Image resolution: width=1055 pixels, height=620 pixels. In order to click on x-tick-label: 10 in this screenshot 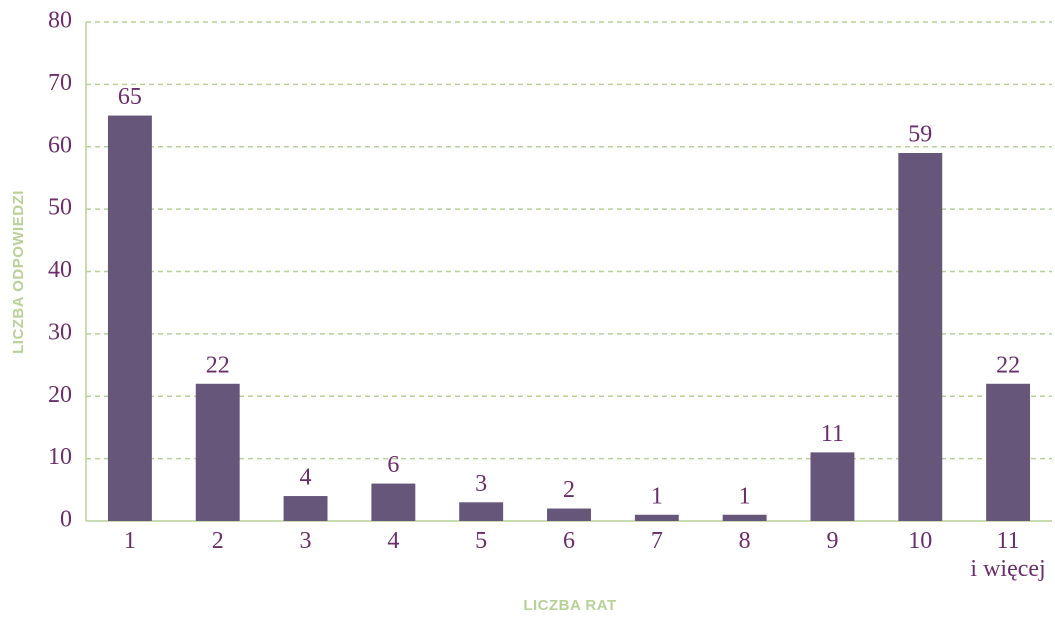, I will do `click(920, 541)`.